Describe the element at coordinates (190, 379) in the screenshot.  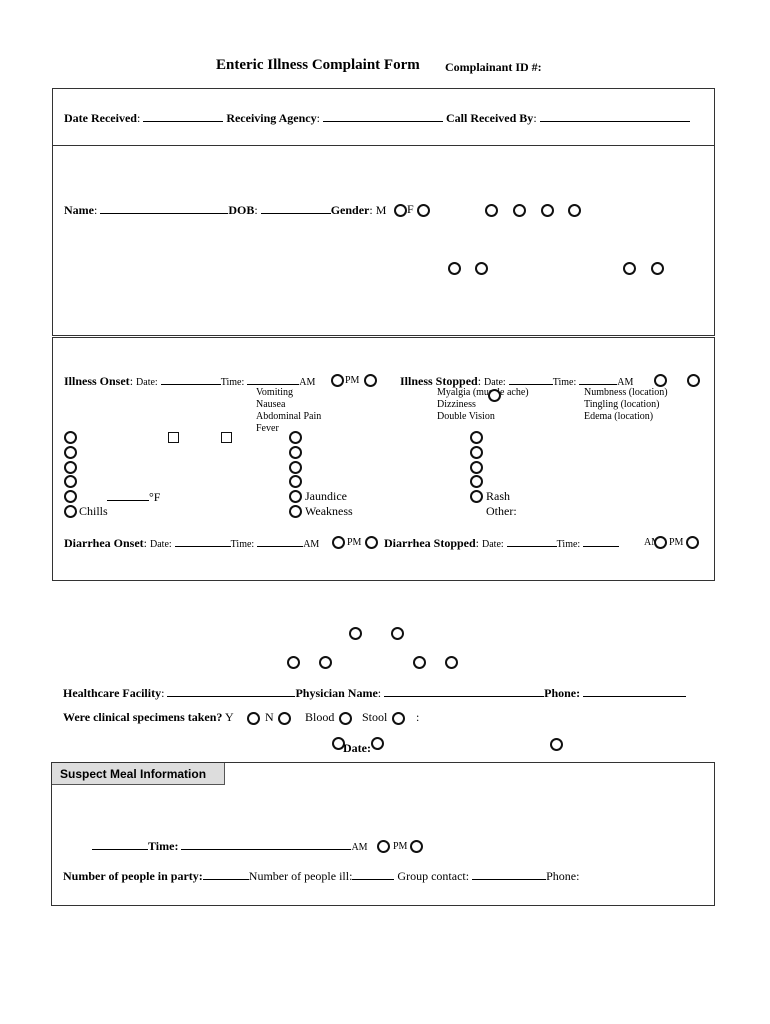
I see `onset-date-field` at that location.